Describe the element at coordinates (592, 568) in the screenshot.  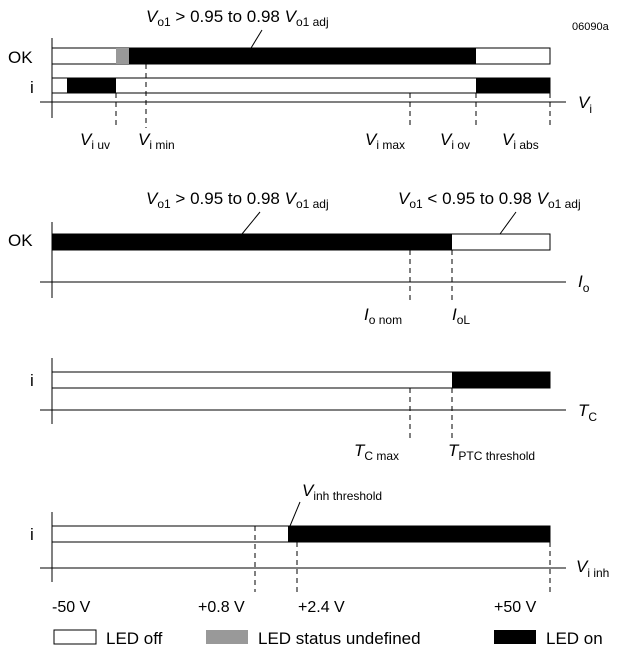
I see `axis-label-vi-inh: Vi inh` at that location.